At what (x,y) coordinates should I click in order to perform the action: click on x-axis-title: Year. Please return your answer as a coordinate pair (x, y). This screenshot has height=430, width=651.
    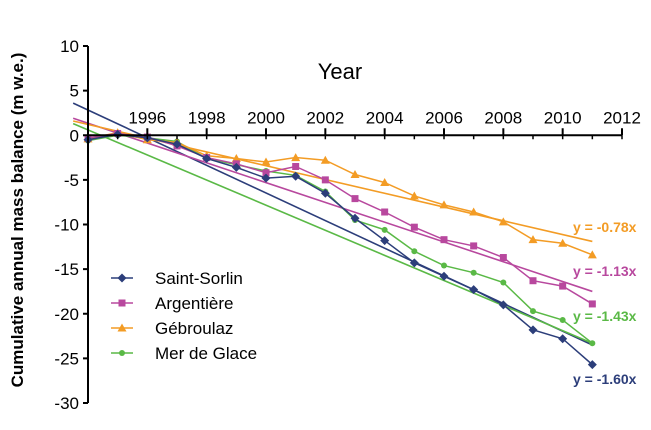
    Looking at the image, I should click on (340, 71).